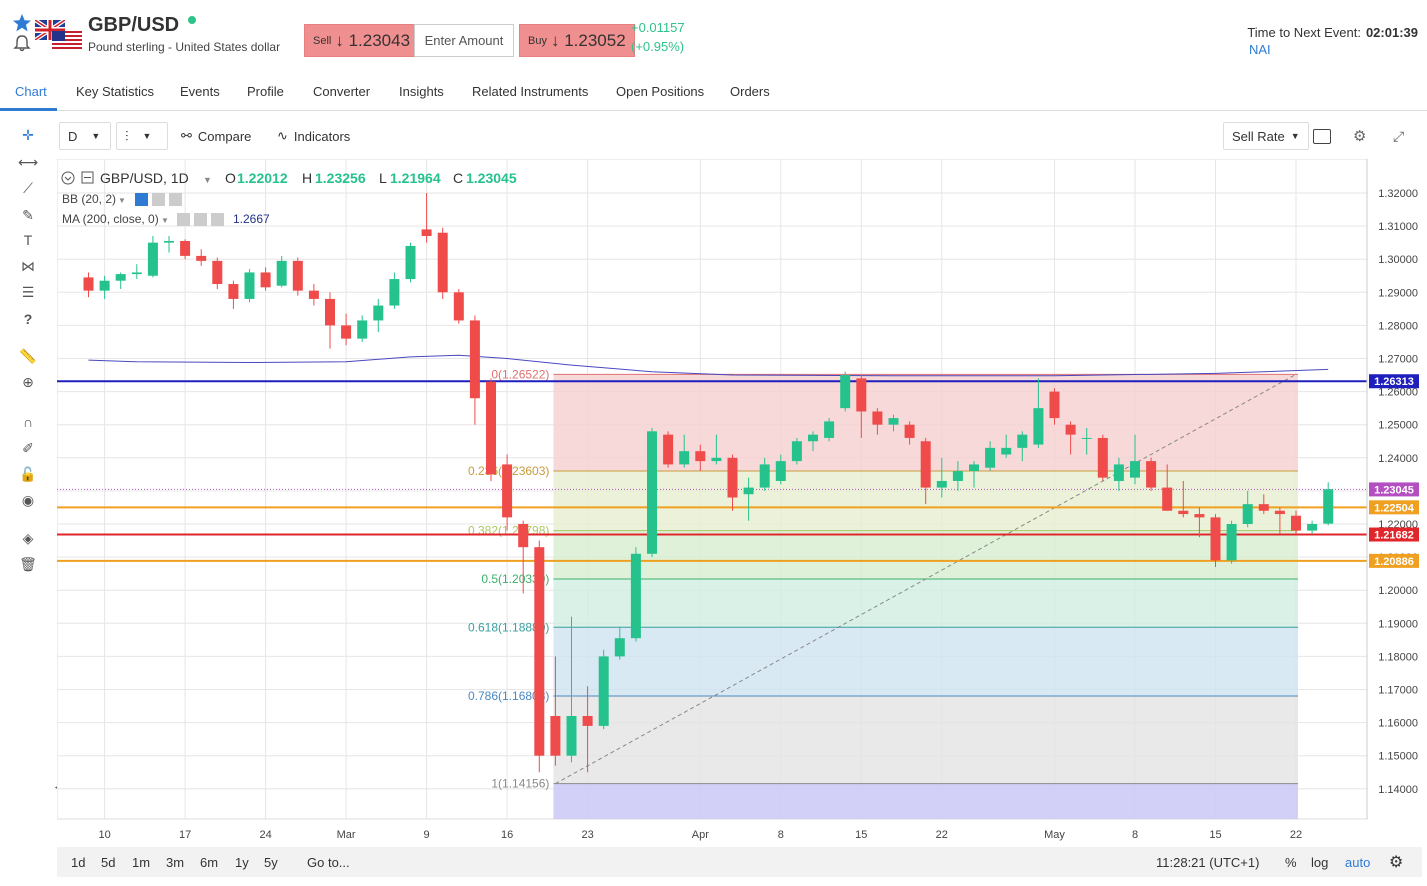  I want to click on expand-icon: ⤢, so click(1399, 135).